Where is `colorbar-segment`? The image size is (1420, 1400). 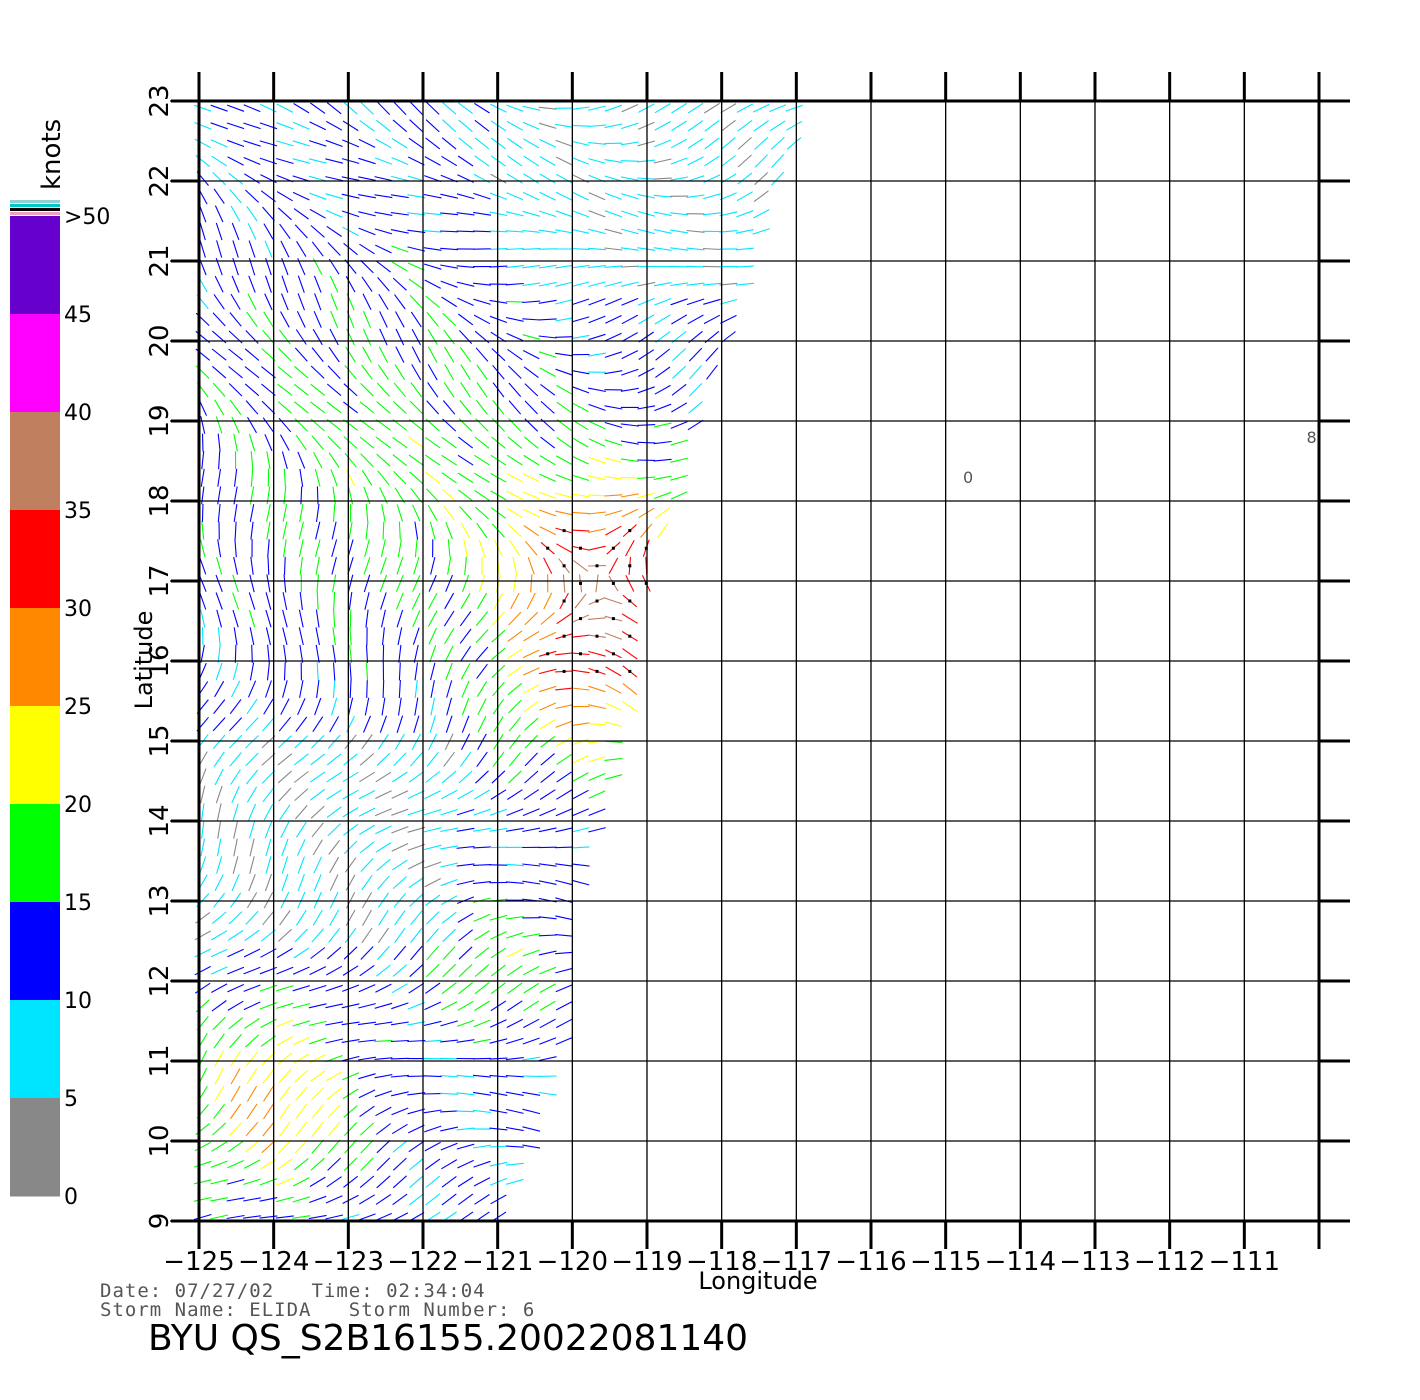
colorbar-segment is located at coordinates (35, 461).